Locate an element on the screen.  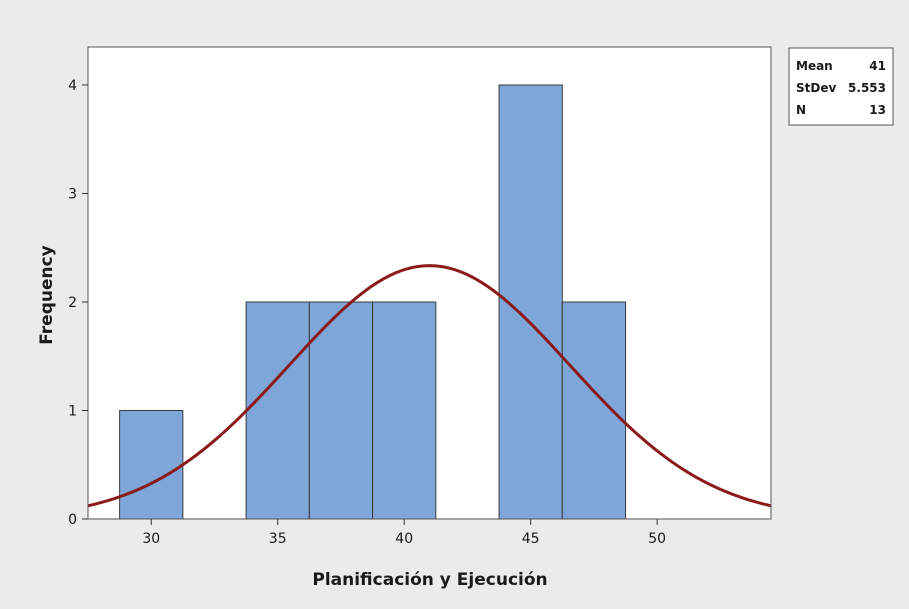
x-axis: 30 35 40 45 50 is located at coordinates (404, 533).